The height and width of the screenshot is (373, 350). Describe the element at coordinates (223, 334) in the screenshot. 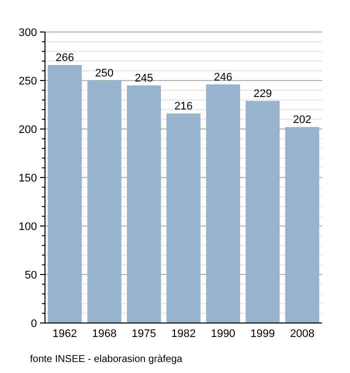

I see `x-tick-label: 1990` at that location.